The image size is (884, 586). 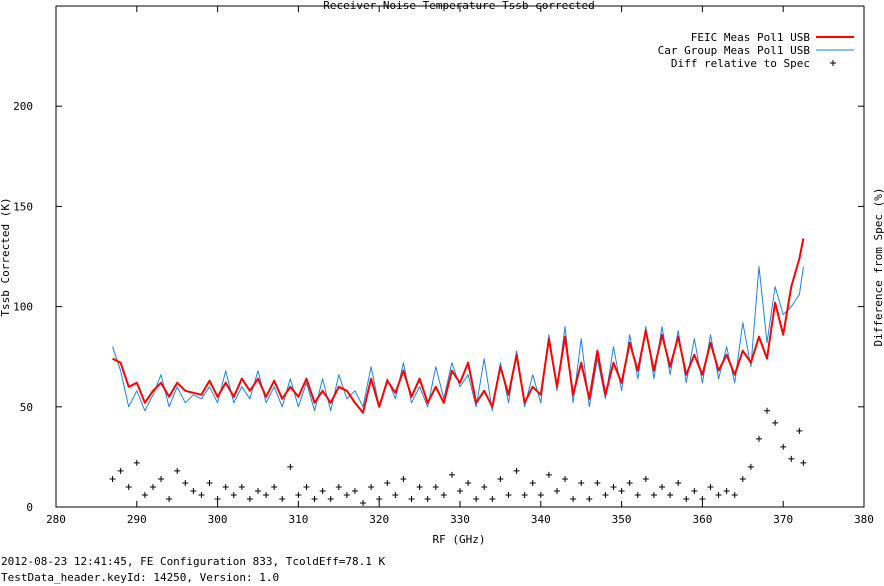 What do you see at coordinates (218, 519) in the screenshot?
I see `x-tick-label: 300` at bounding box center [218, 519].